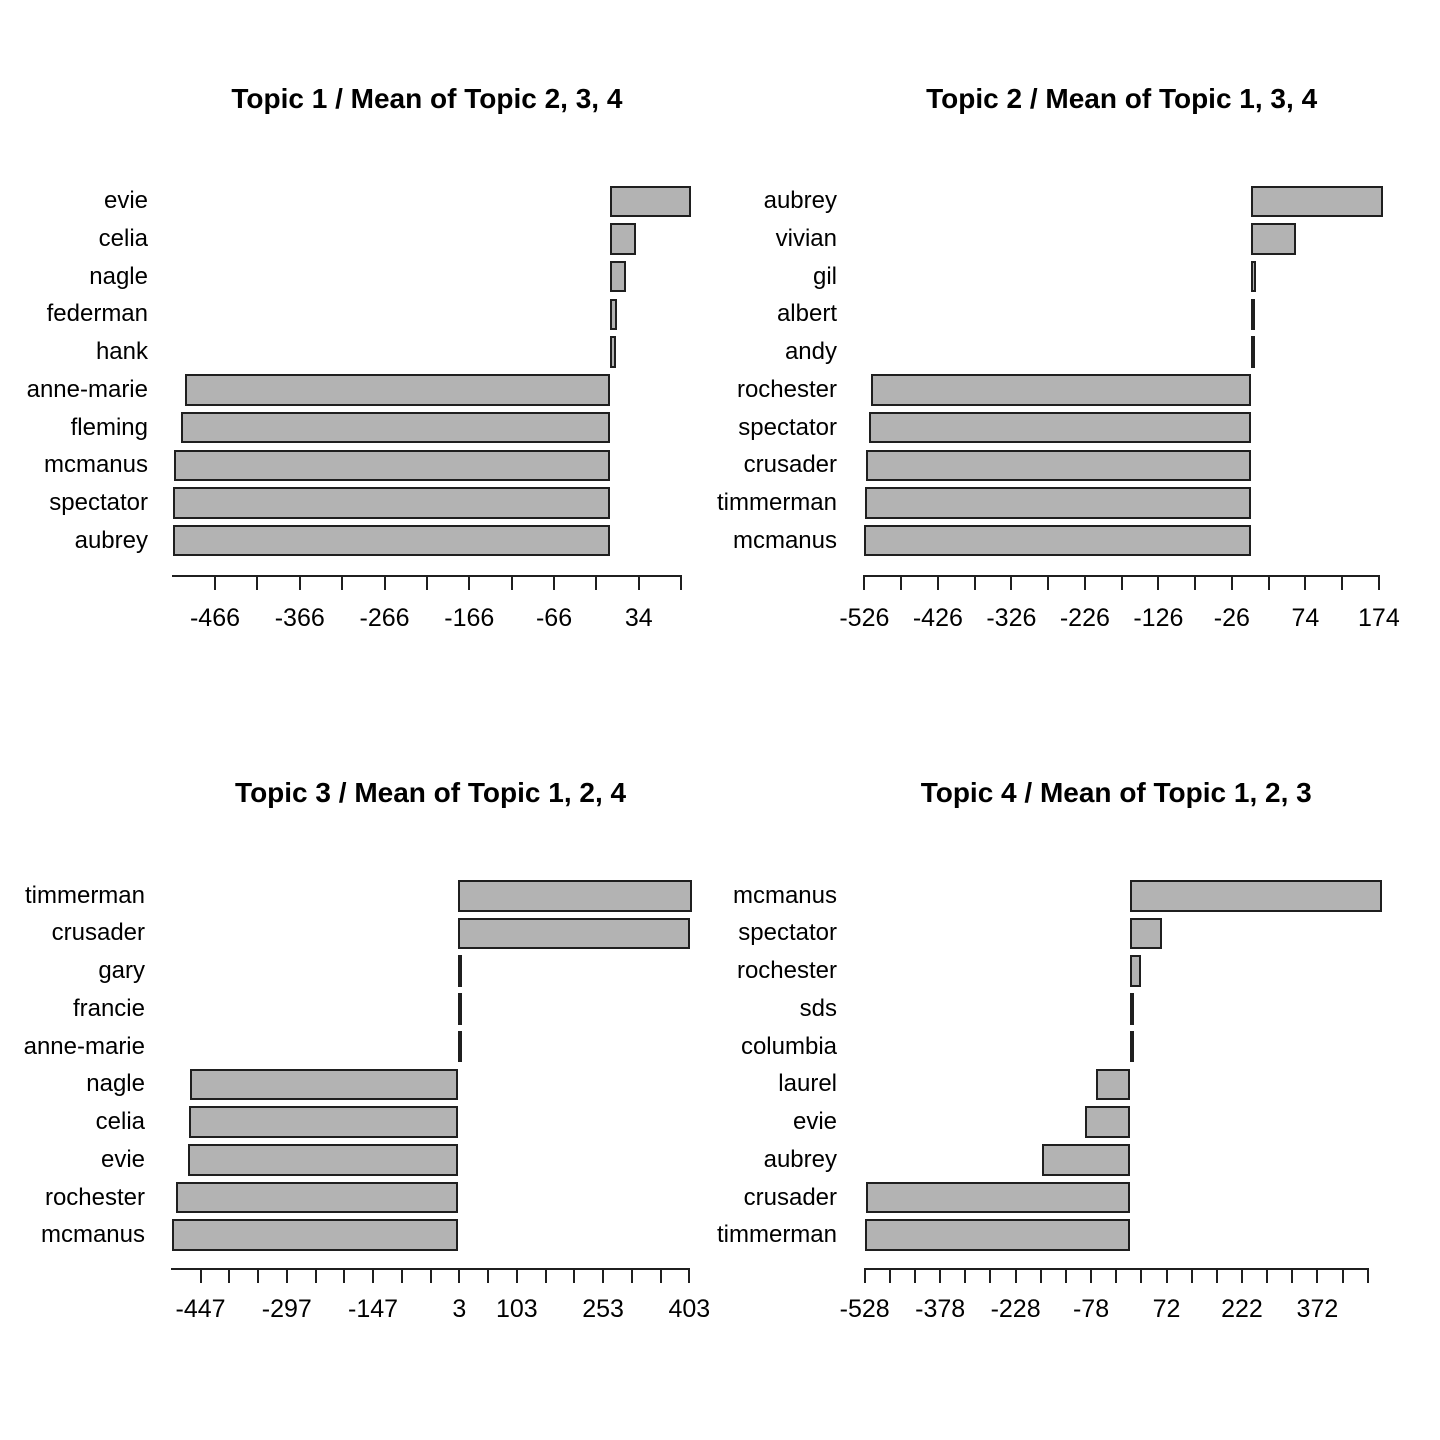 This screenshot has width=1440, height=1440. I want to click on bar-laurel, so click(1113, 1084).